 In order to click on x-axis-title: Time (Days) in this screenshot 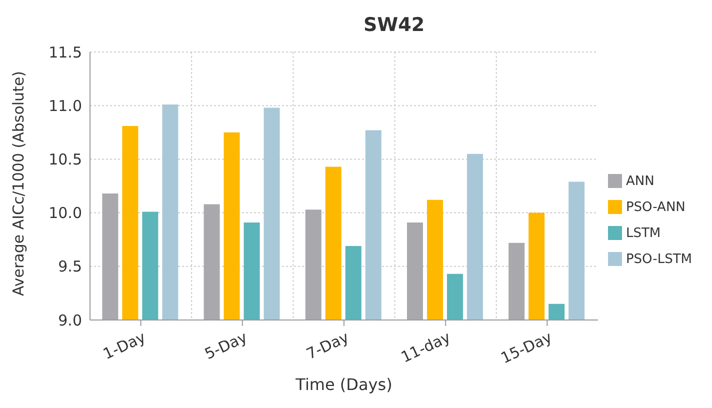, I will do `click(343, 384)`.